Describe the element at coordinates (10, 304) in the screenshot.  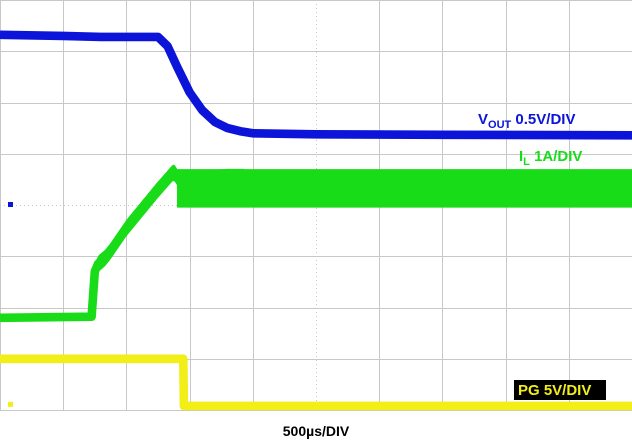
I see `channel-markers` at that location.